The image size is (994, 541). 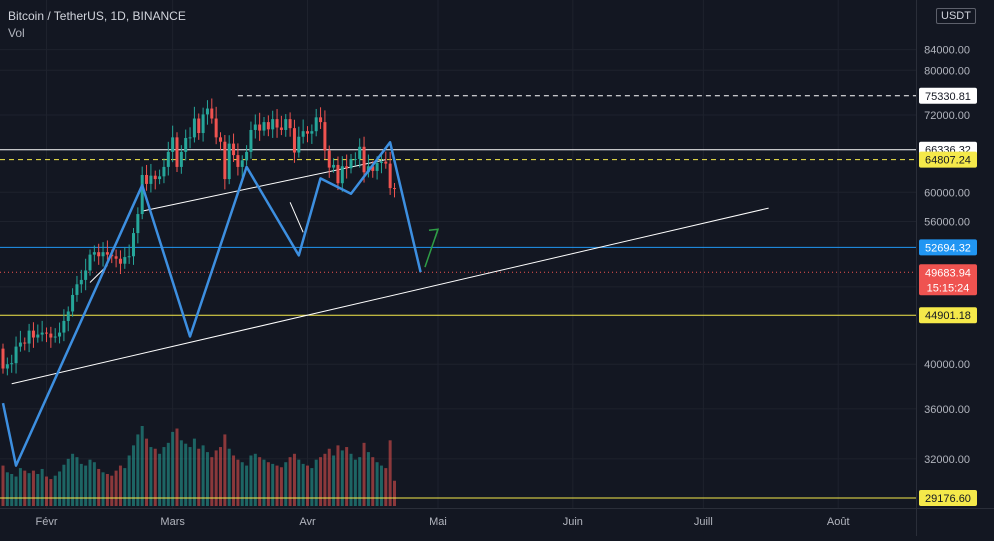 I want to click on volume-indicator-label: Vol, so click(x=16, y=33).